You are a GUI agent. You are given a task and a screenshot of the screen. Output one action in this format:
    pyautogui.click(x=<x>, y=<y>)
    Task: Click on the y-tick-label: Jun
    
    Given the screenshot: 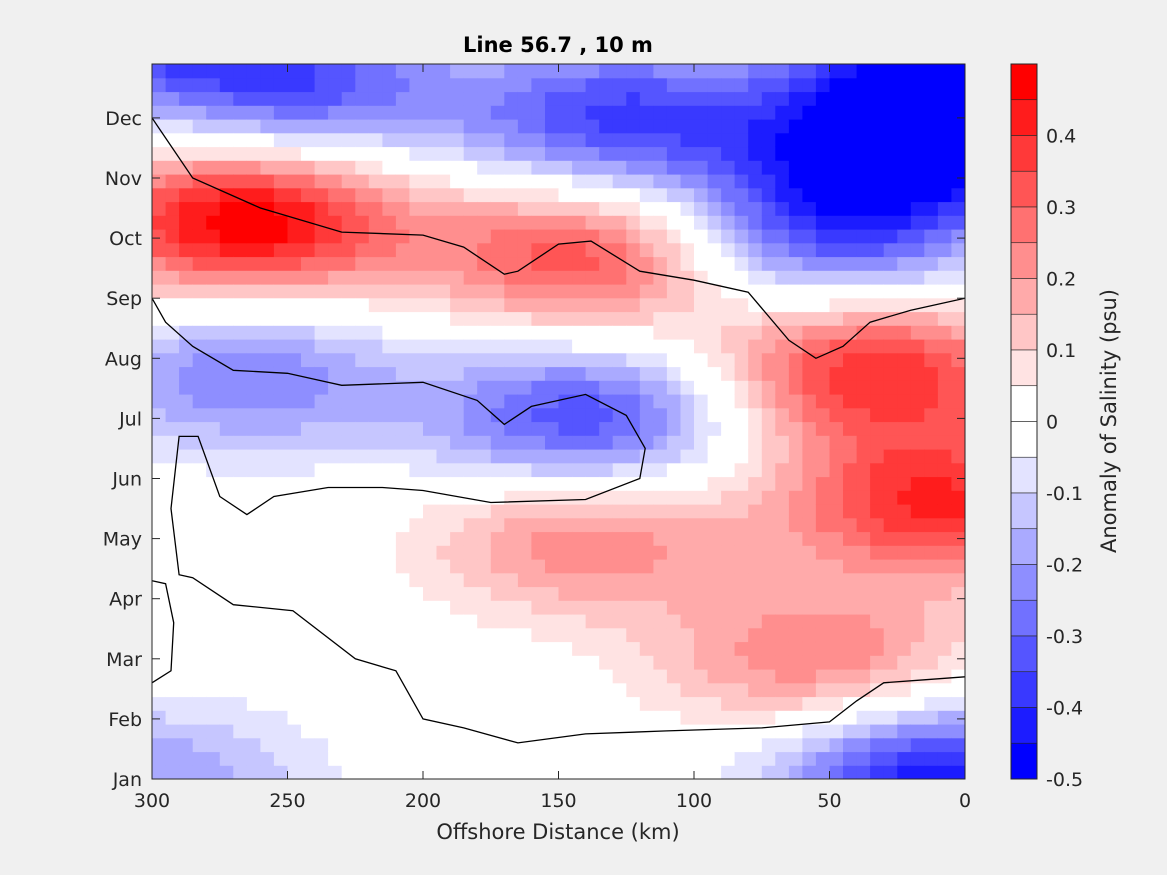 What is the action you would take?
    pyautogui.click(x=126, y=480)
    